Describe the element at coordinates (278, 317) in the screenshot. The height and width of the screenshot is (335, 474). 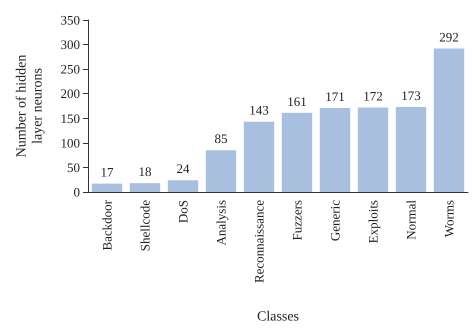
I see `x-axis-title: Classes` at that location.